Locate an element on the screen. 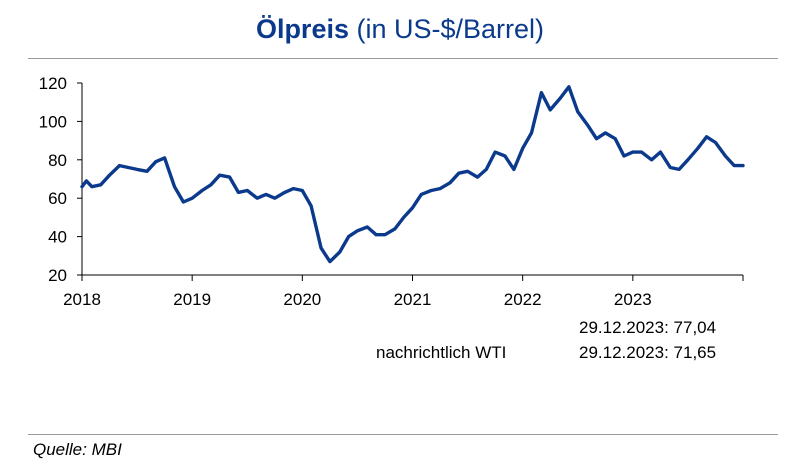  y-tick-label-20: 20 is located at coordinates (57, 275).